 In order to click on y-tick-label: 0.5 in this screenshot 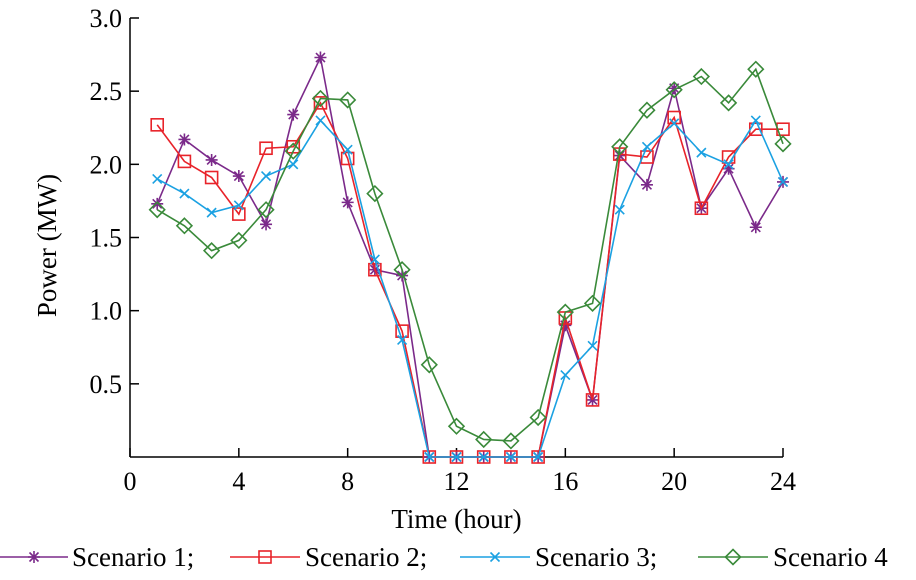, I will do `click(106, 384)`.